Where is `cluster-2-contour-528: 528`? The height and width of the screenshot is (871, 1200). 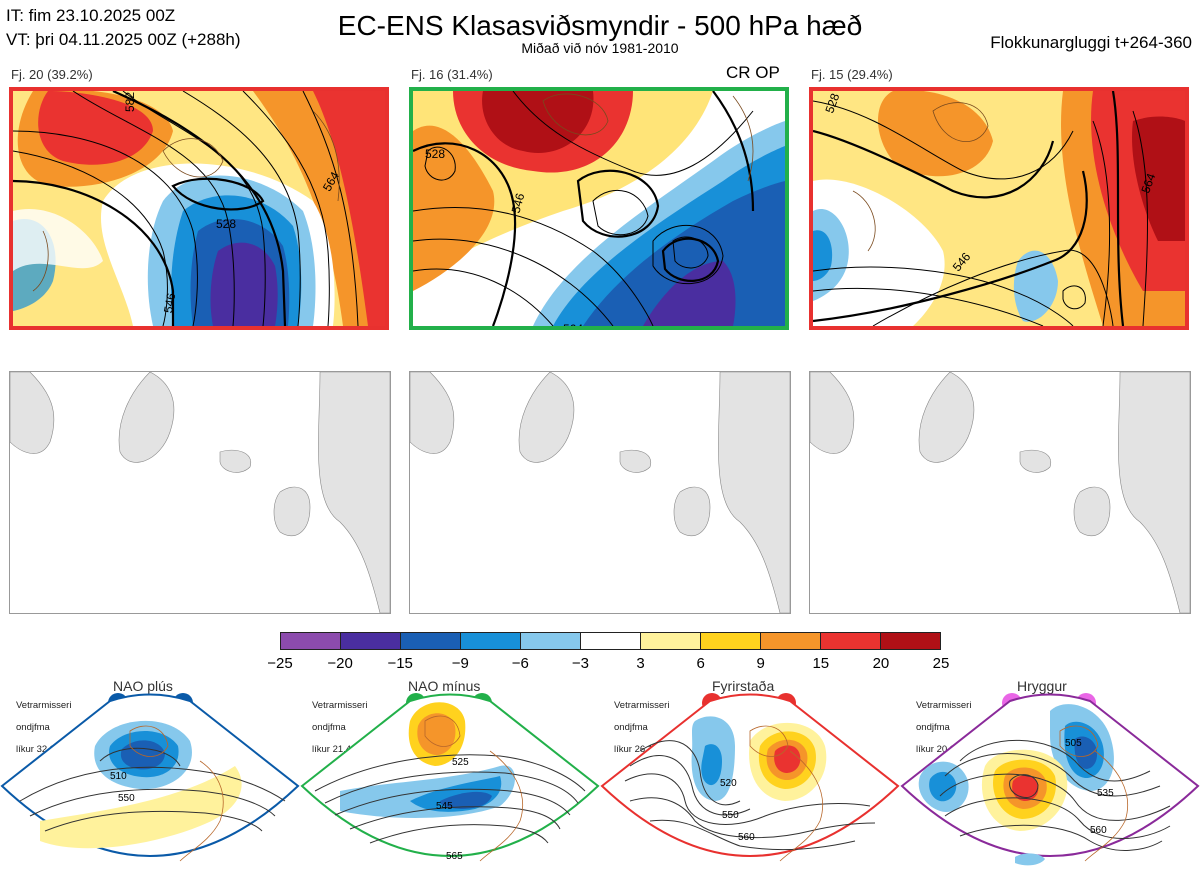
cluster-2-contour-528: 528 is located at coordinates (435, 154).